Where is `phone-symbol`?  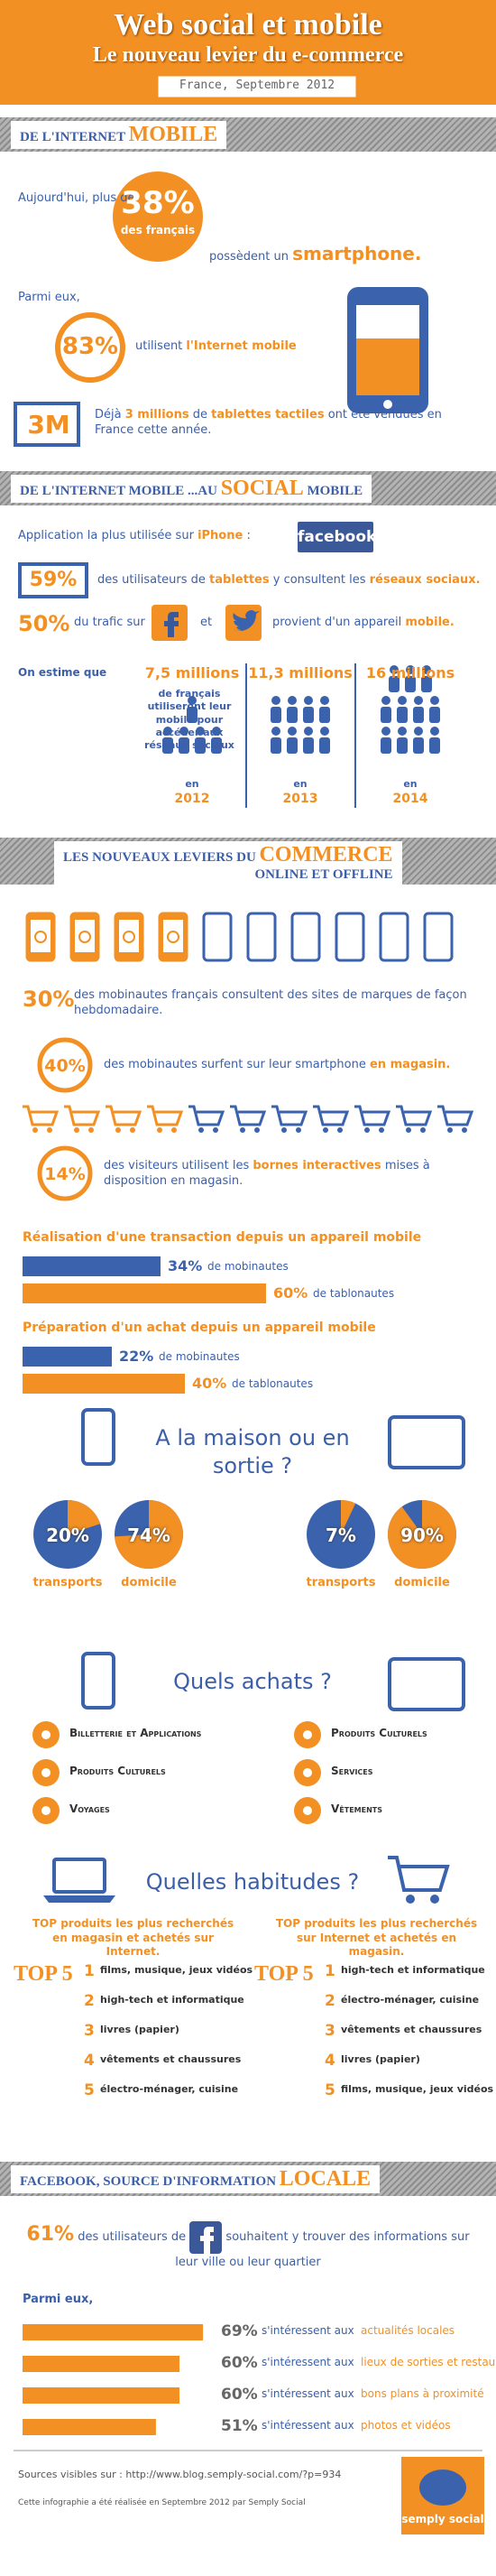
phone-symbol is located at coordinates (129, 937).